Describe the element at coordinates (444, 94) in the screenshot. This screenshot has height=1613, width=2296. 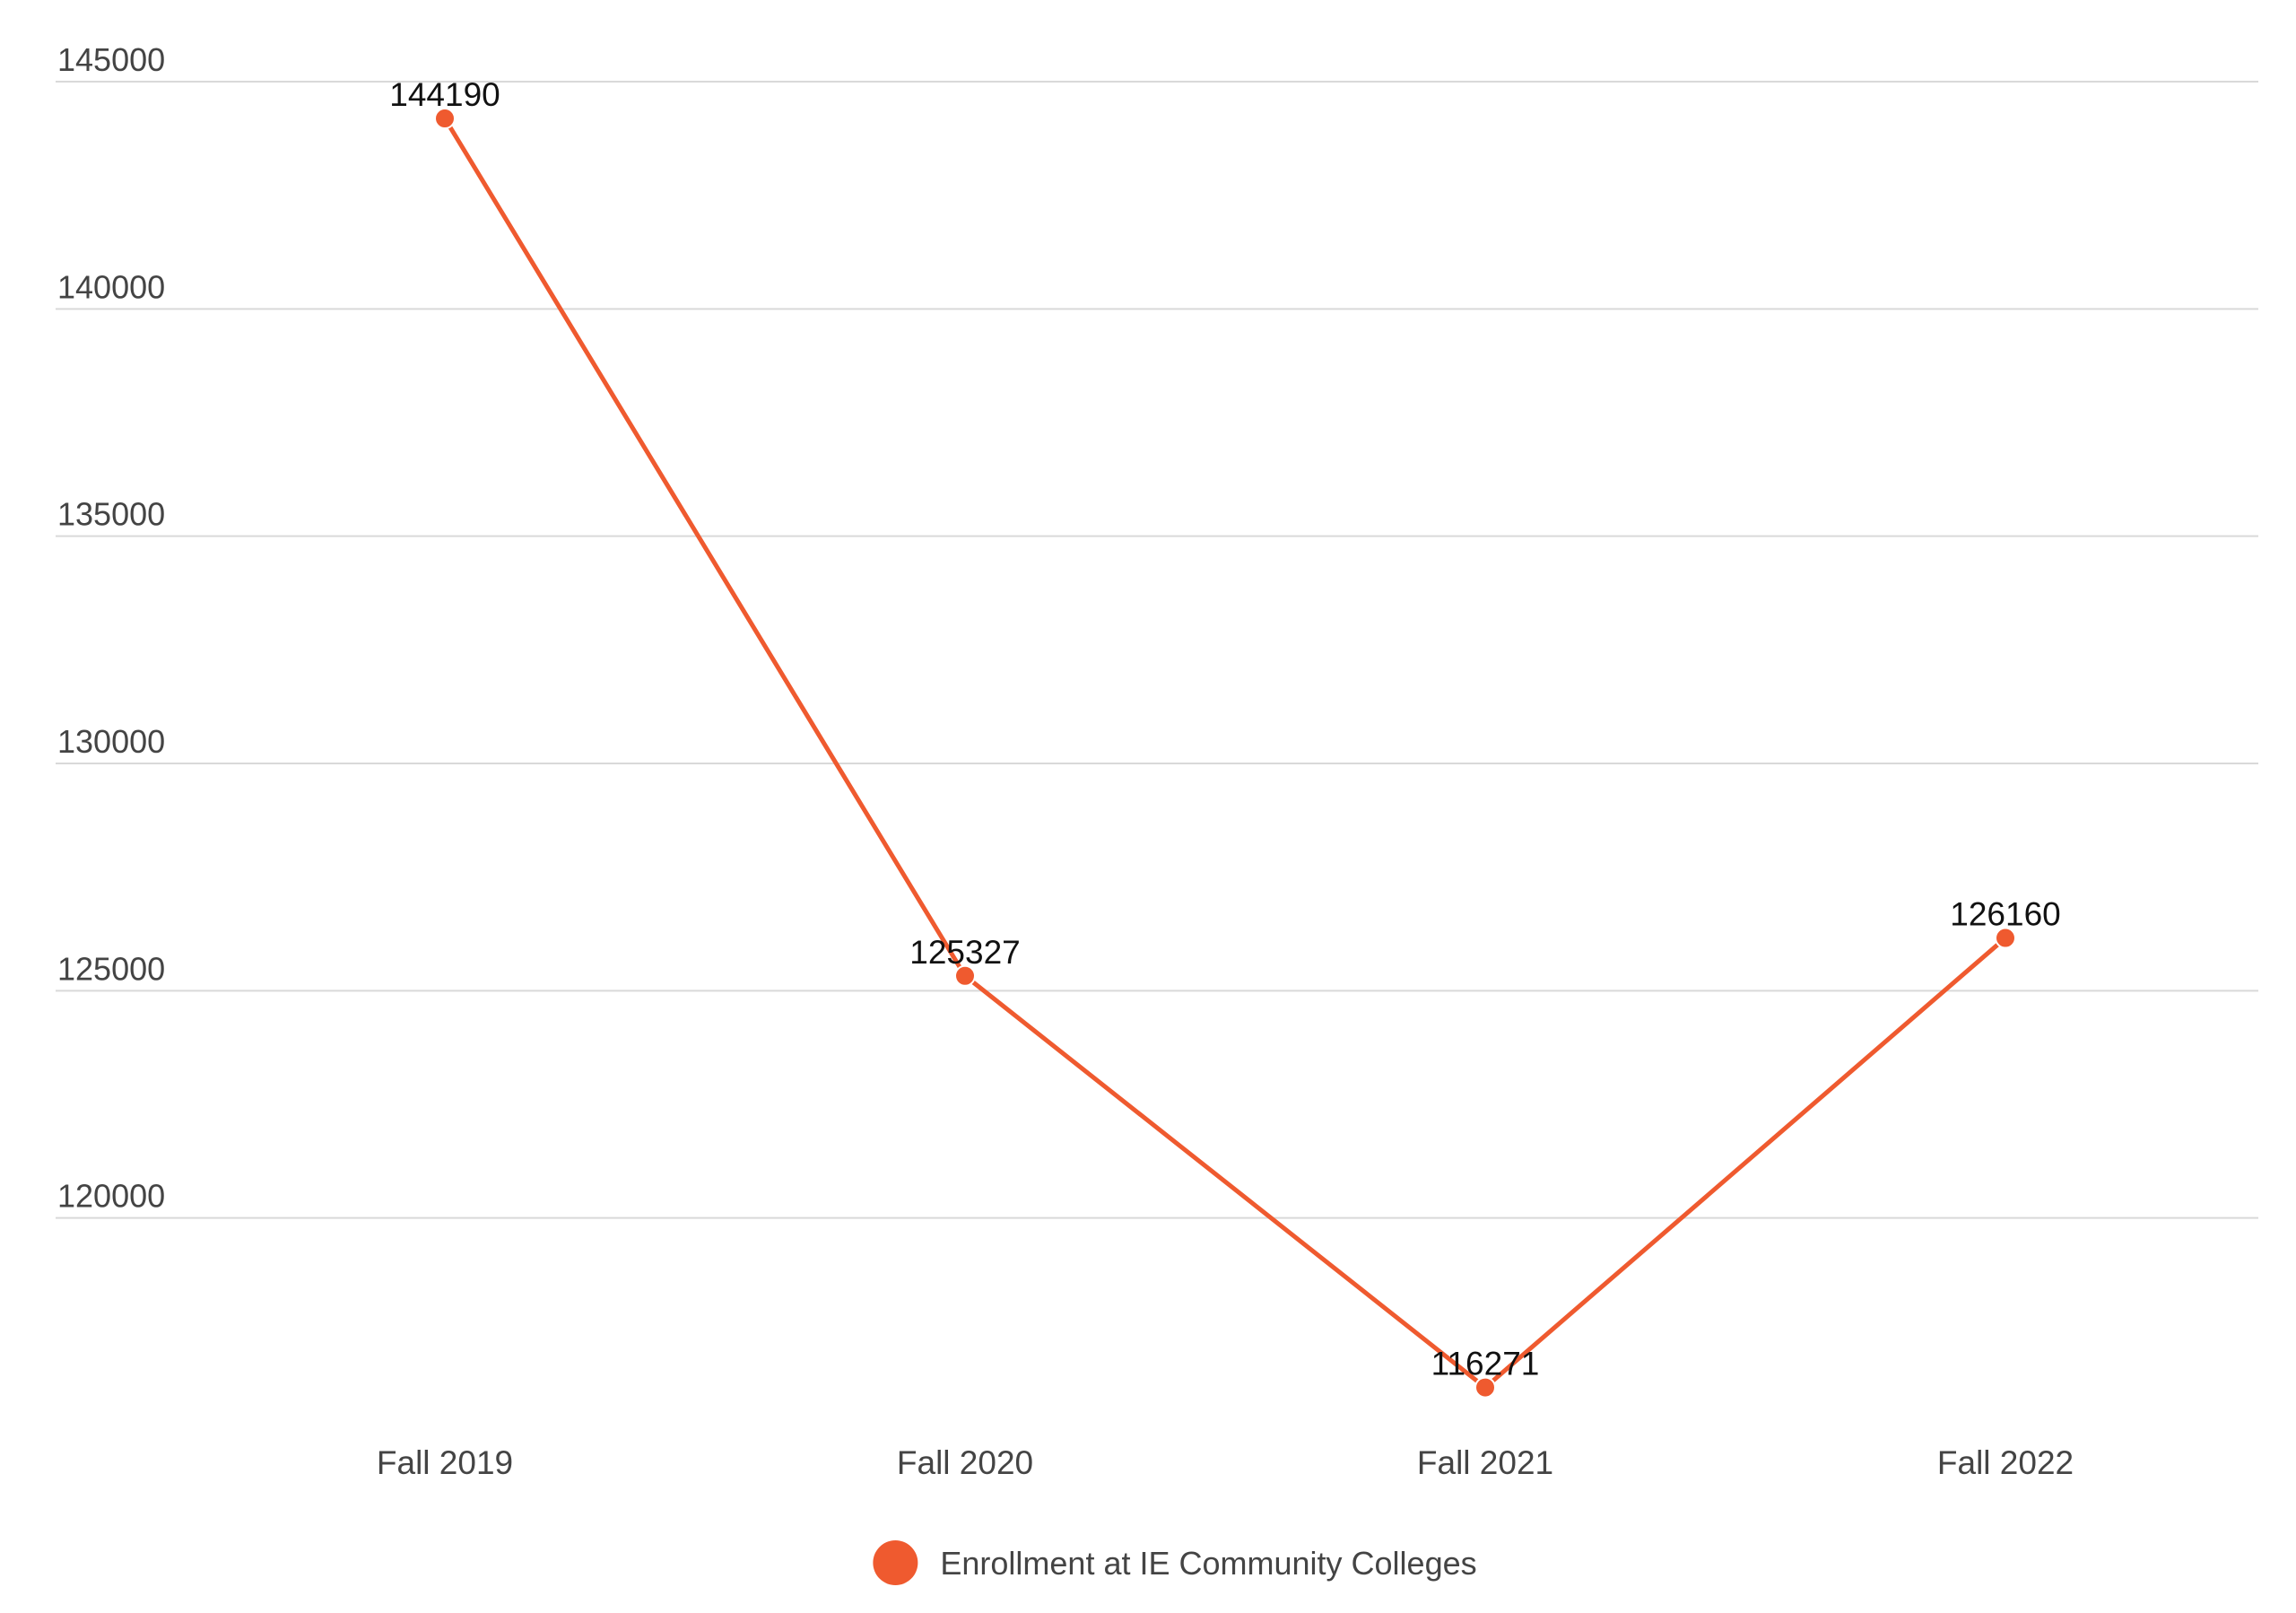
I see `data-label: 144190` at that location.